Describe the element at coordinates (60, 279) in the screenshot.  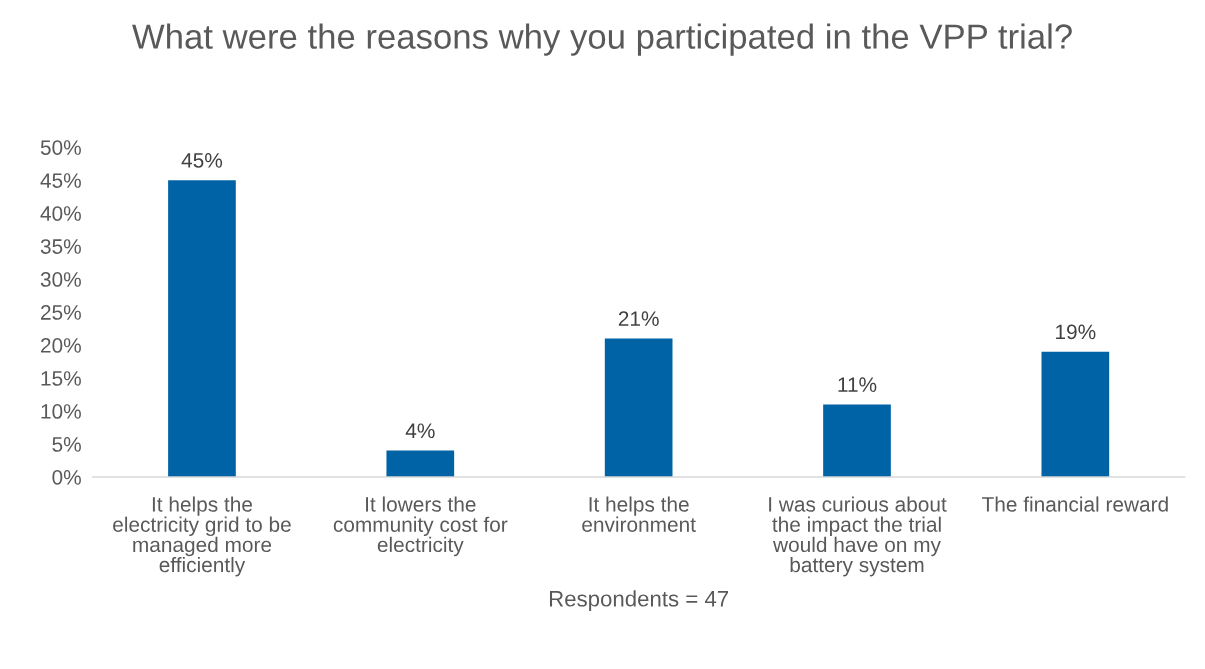
I see `y-tick-label: 30%` at that location.